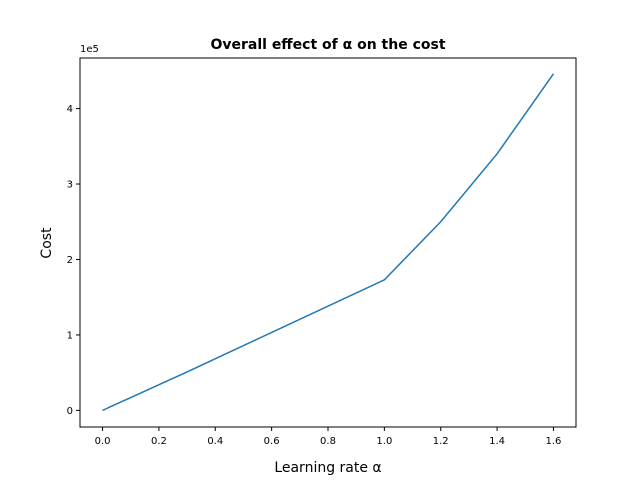 This screenshot has width=640, height=480. I want to click on x-tick-label: 0.4, so click(215, 441).